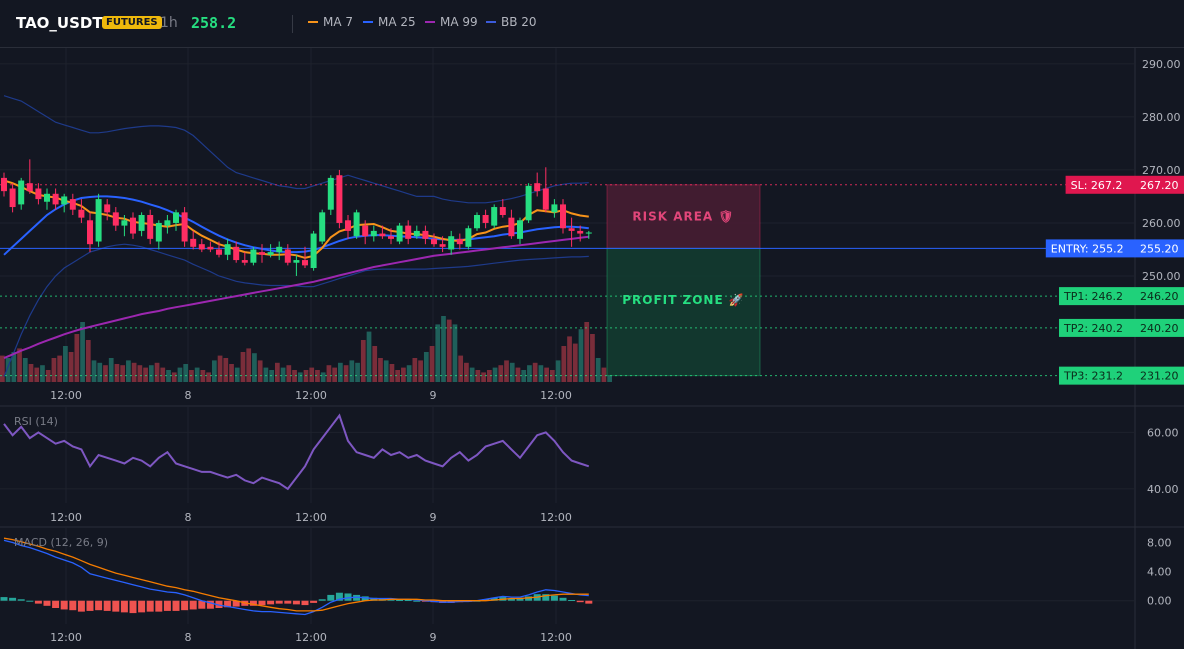 Image resolution: width=1184 pixels, height=649 pixels. Describe the element at coordinates (511, 22) in the screenshot. I see `legend-bb20: BB 20` at that location.